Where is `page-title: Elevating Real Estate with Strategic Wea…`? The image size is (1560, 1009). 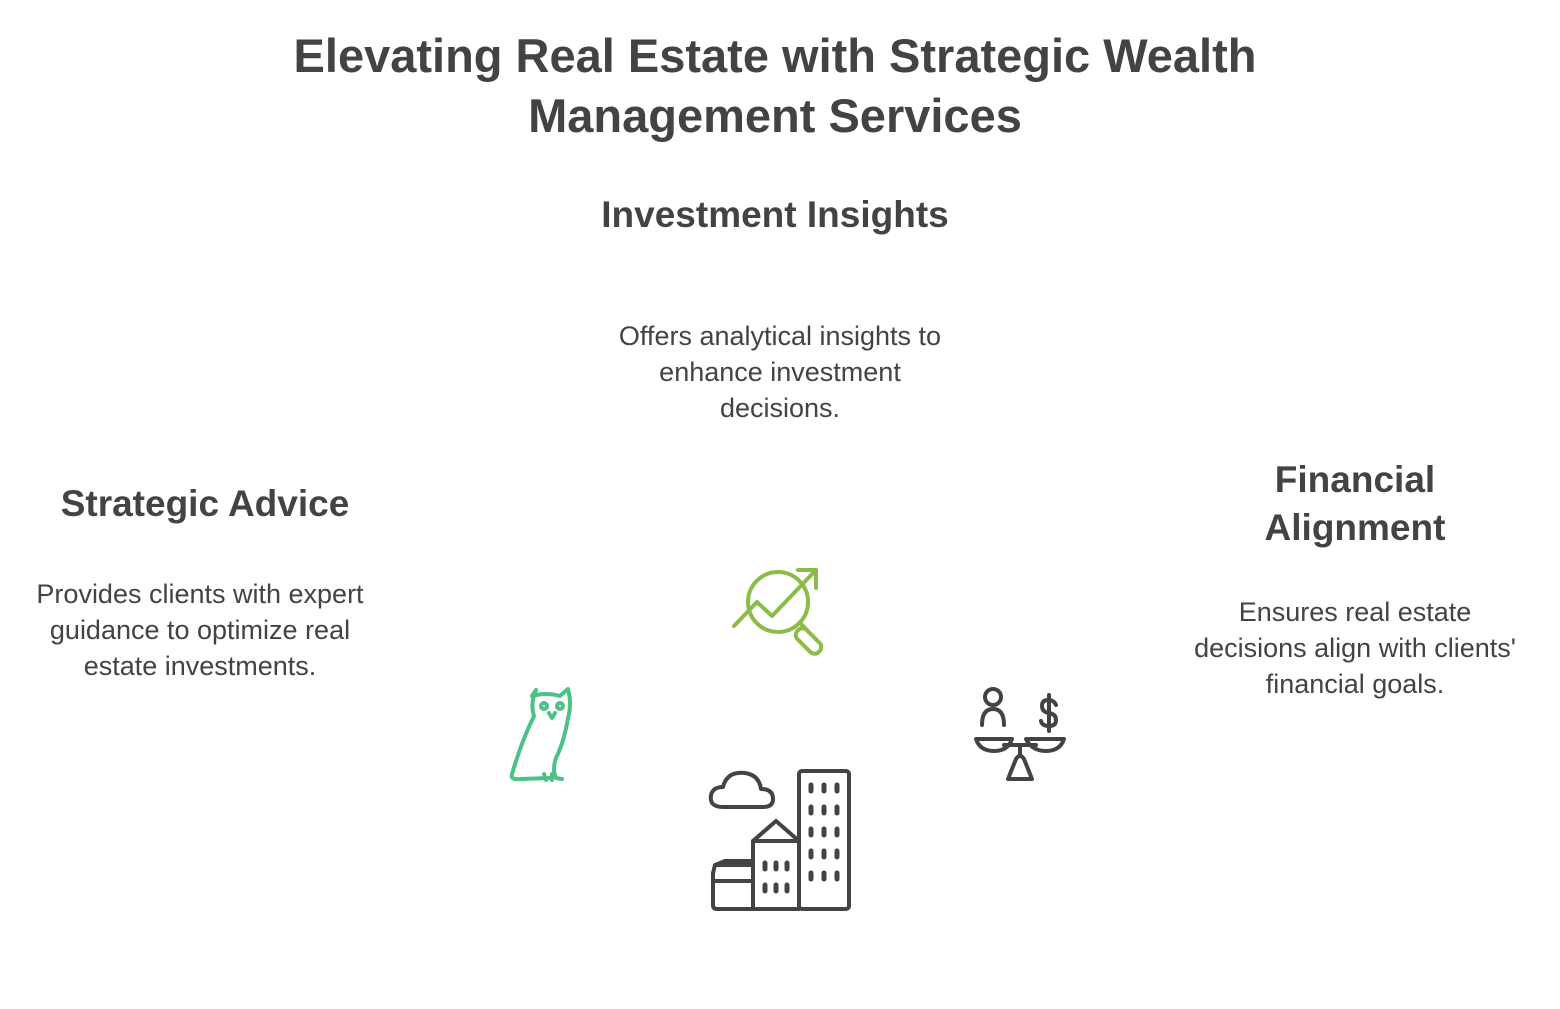
page-title: Elevating Real Estate with Strategic Wea… is located at coordinates (775, 85).